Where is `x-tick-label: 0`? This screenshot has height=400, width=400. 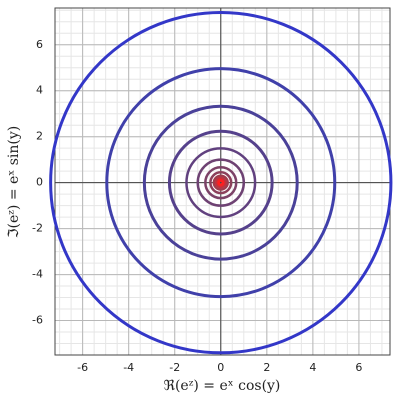 x-tick-label: 0 is located at coordinates (220, 367).